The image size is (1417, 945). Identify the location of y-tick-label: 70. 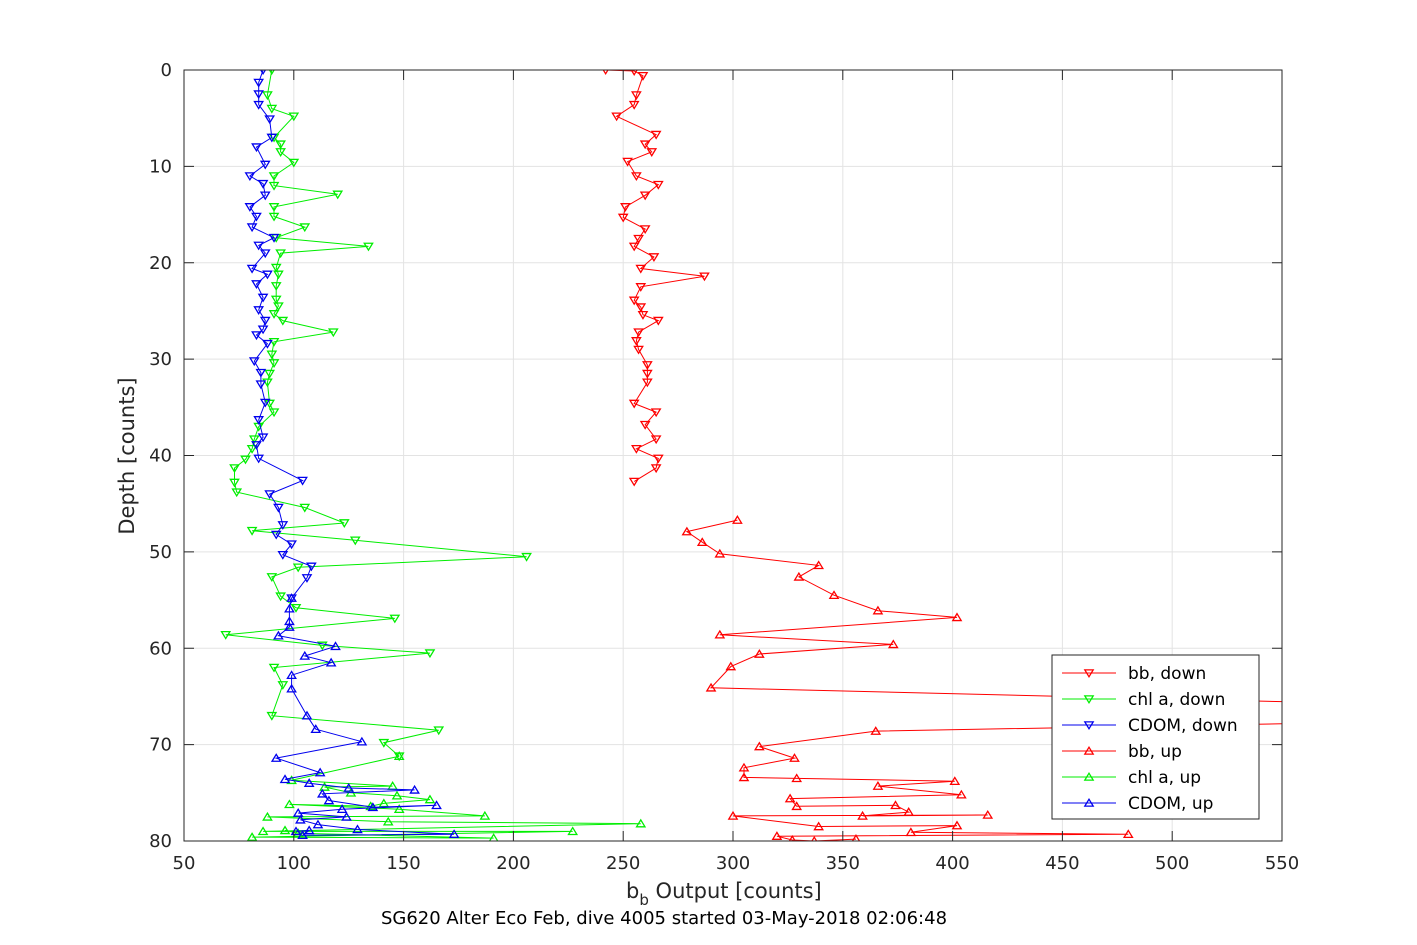
(160, 745).